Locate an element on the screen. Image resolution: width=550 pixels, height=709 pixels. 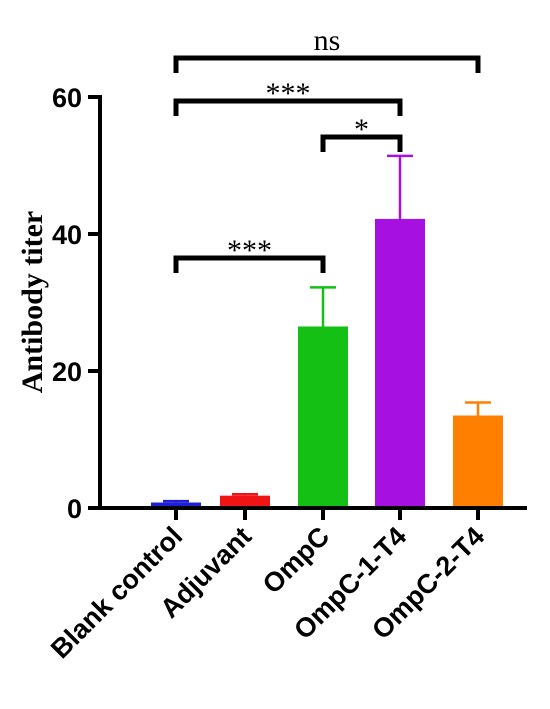
y-tick-label: 60 is located at coordinates (67, 98).